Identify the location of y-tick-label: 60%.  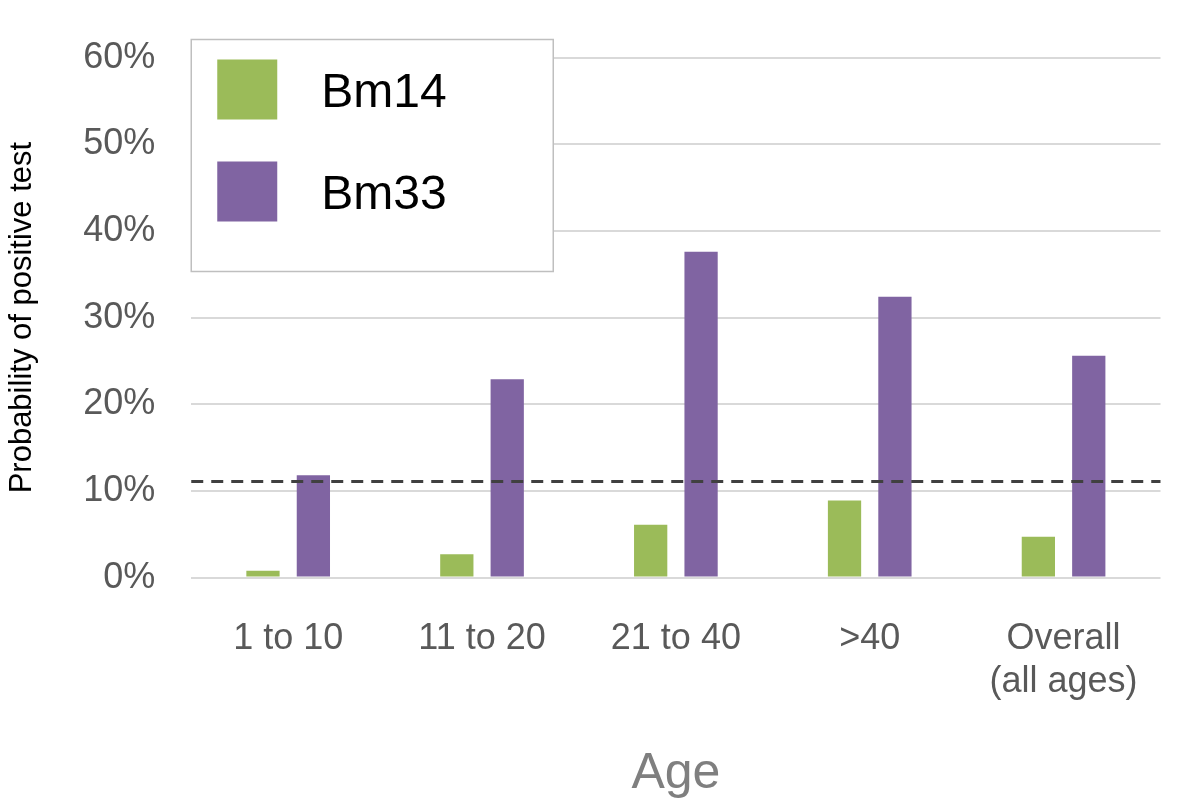
(119, 55).